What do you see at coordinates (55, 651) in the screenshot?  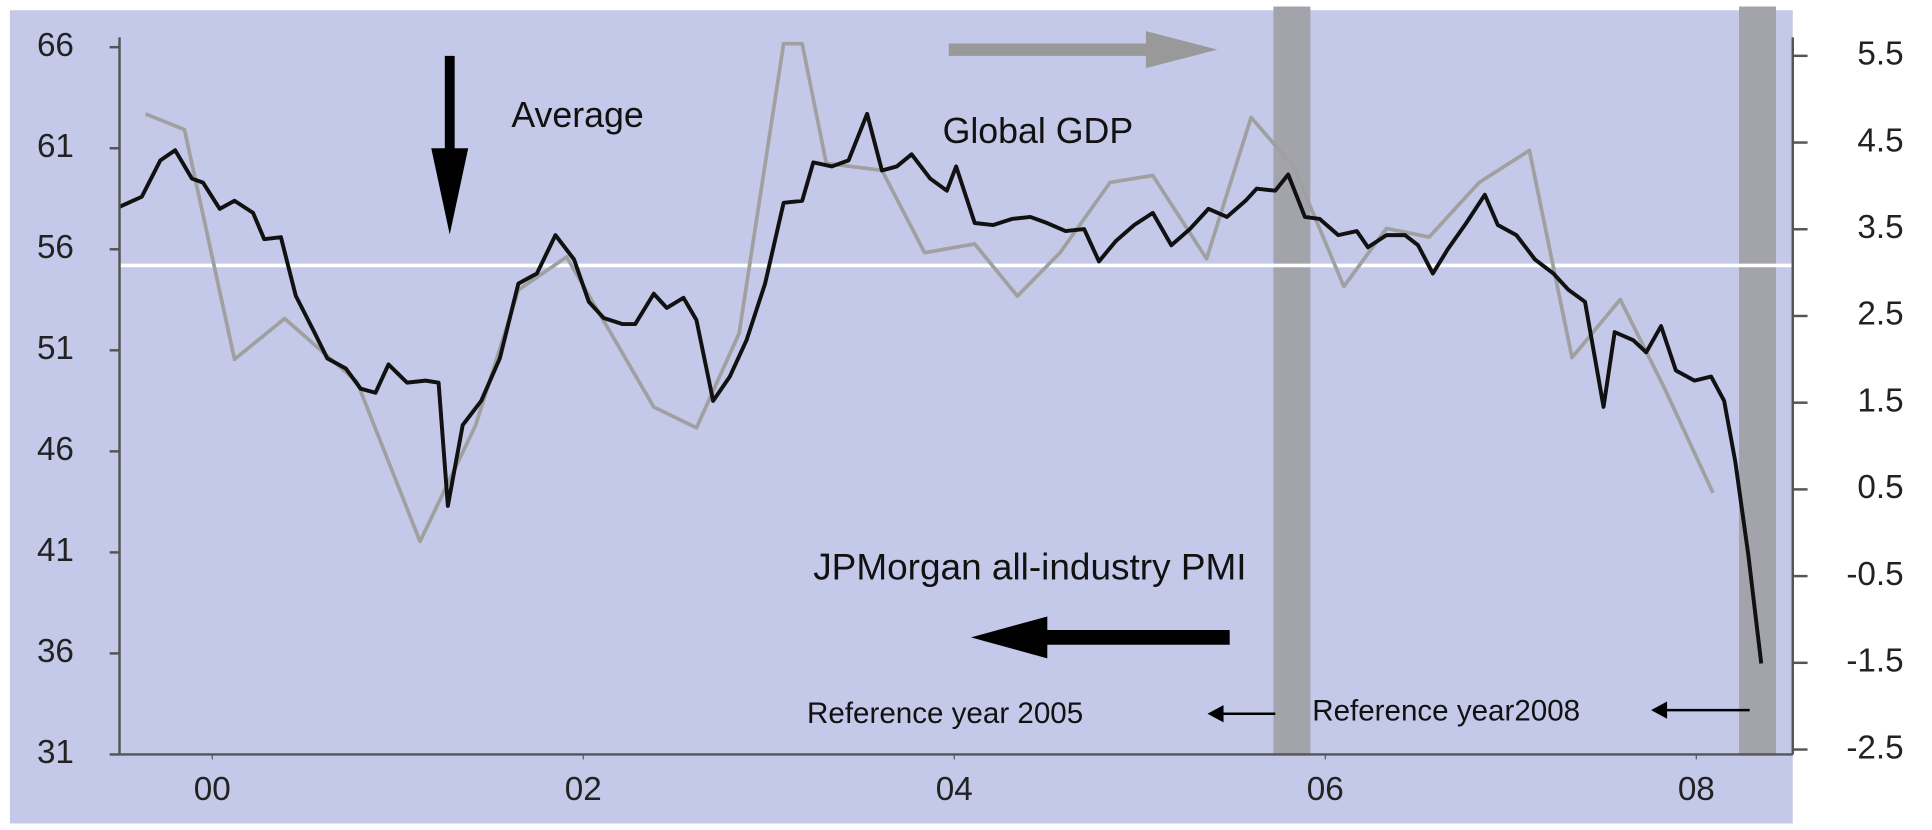 I see `y-tick-label: 36` at bounding box center [55, 651].